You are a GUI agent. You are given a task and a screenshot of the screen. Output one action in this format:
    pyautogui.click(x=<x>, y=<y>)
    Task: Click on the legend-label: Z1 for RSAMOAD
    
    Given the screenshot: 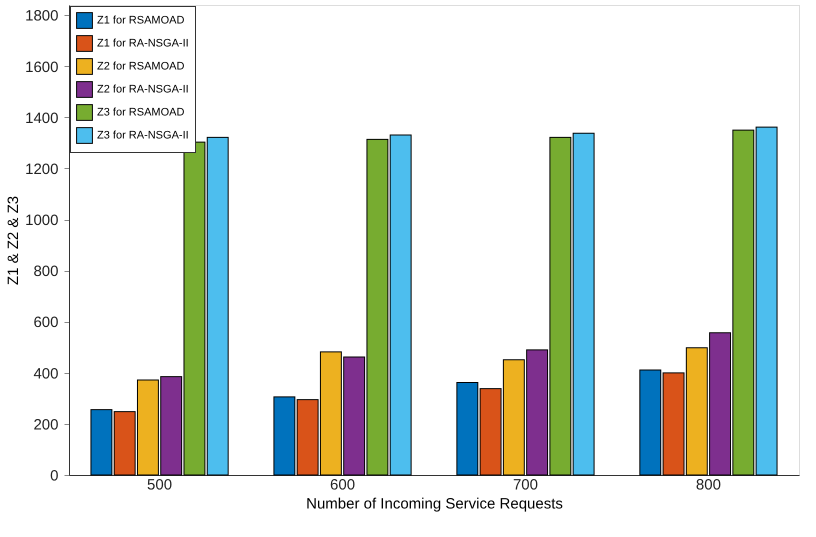 What is the action you would take?
    pyautogui.click(x=140, y=20)
    